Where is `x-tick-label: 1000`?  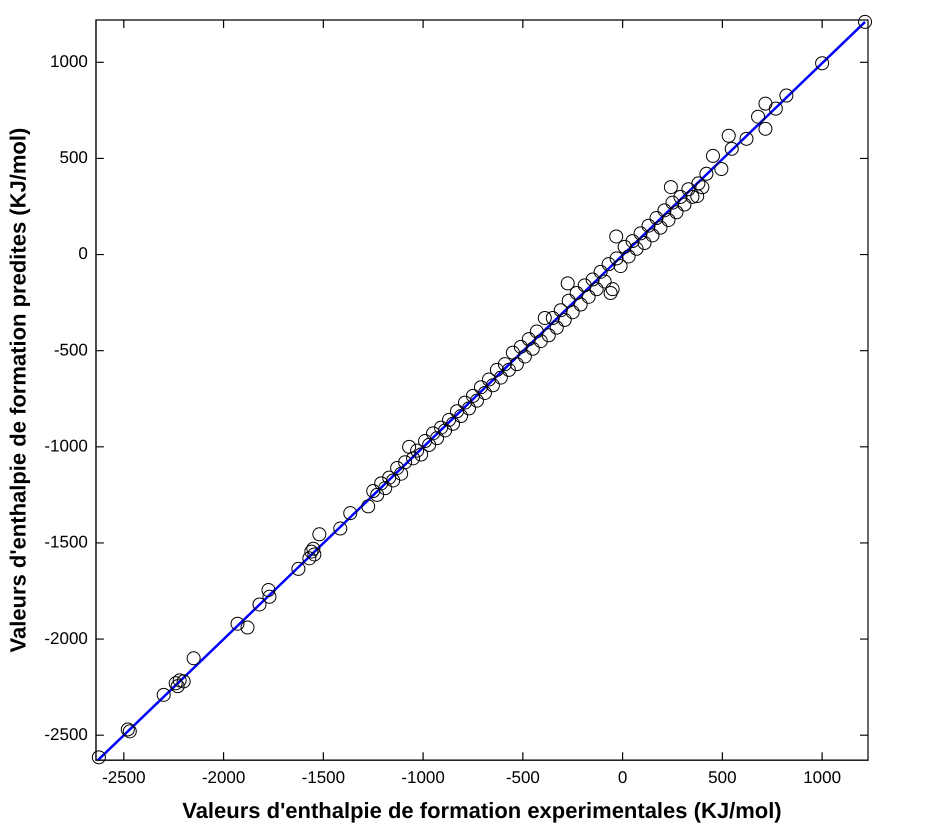 x-tick-label: 1000 is located at coordinates (822, 778).